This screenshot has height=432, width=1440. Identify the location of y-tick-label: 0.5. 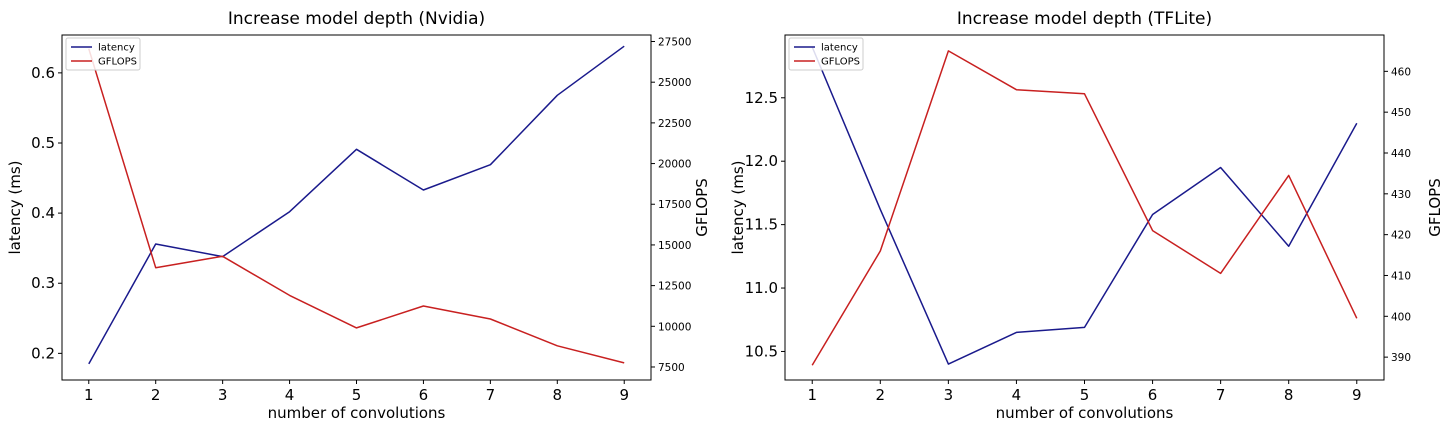
(43, 143).